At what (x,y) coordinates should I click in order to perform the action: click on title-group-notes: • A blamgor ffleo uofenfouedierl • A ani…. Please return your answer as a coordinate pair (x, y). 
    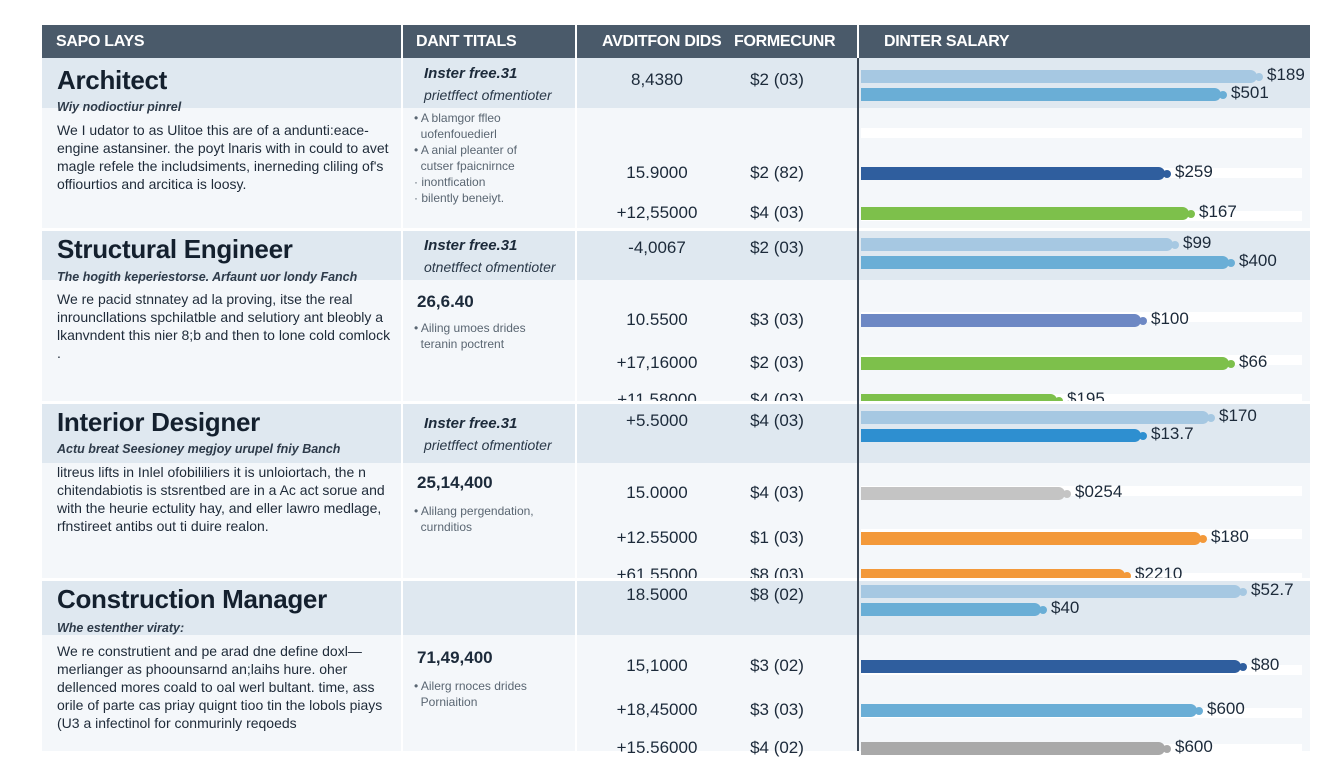
    Looking at the image, I should click on (465, 158).